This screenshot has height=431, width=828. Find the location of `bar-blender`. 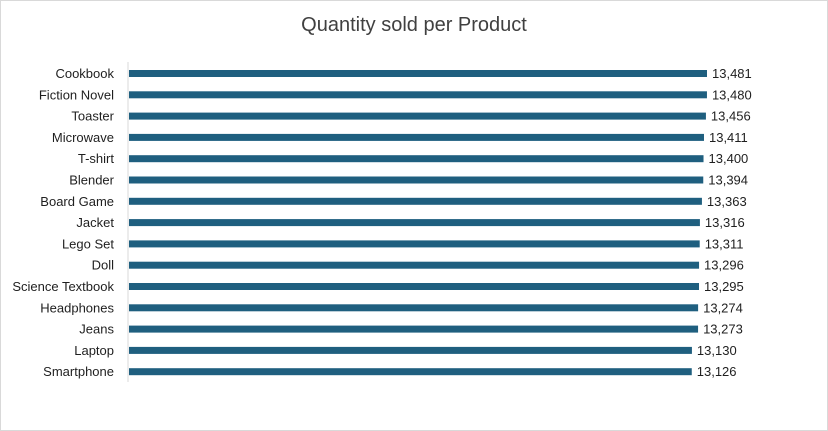

bar-blender is located at coordinates (416, 180).